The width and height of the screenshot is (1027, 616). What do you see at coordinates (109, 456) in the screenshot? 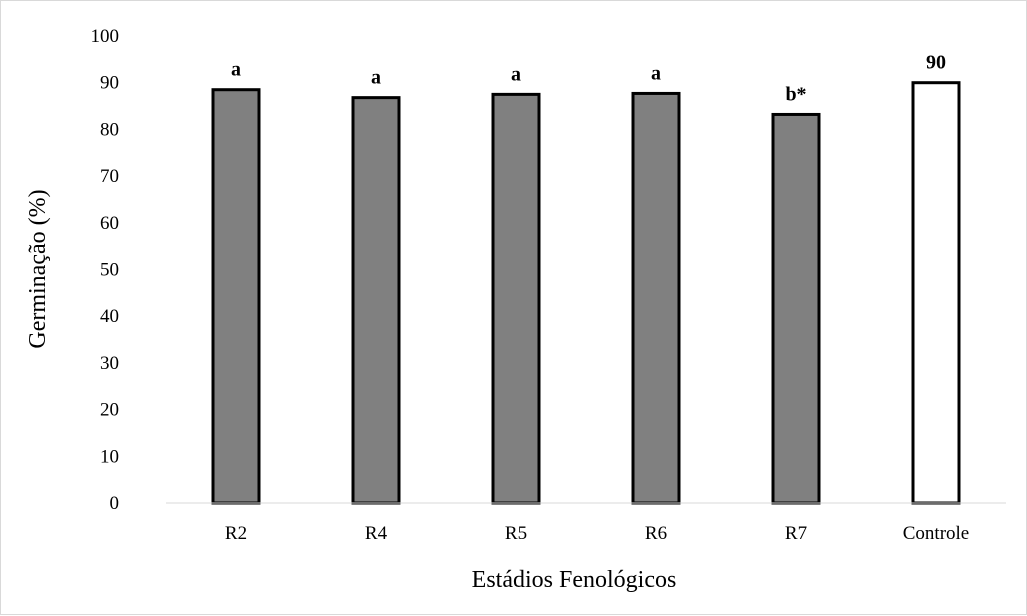
I see `y-tick-label: 10` at bounding box center [109, 456].